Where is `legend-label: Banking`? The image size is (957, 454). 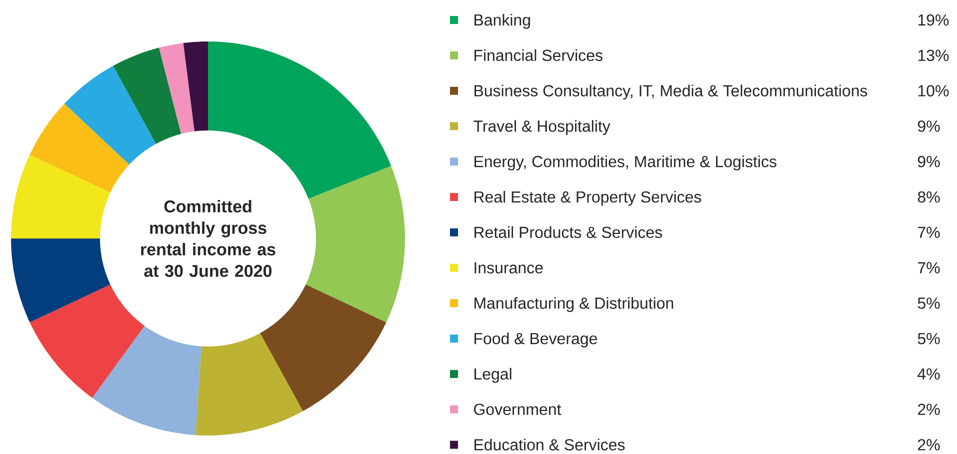
legend-label: Banking is located at coordinates (502, 21).